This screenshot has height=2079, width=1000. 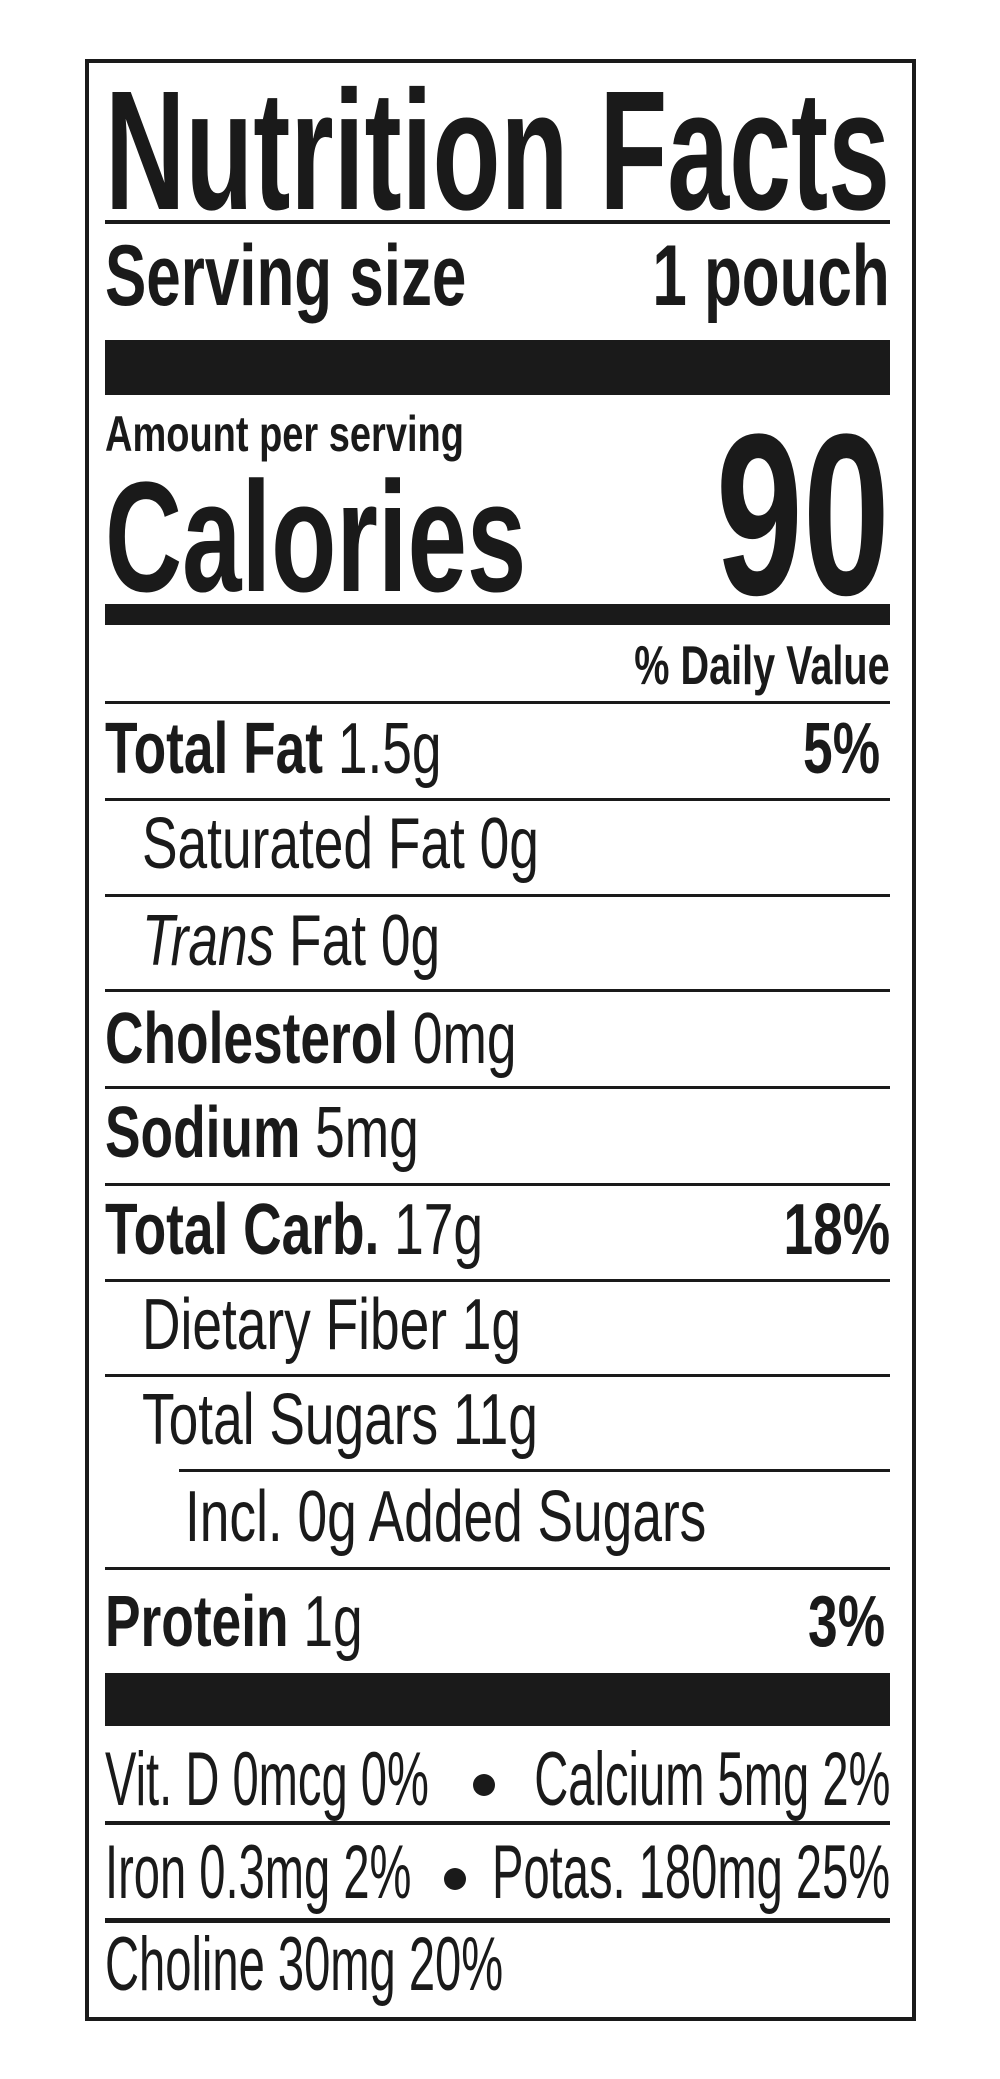 What do you see at coordinates (771, 276) in the screenshot?
I see `serving-size-value: 1 pouch` at bounding box center [771, 276].